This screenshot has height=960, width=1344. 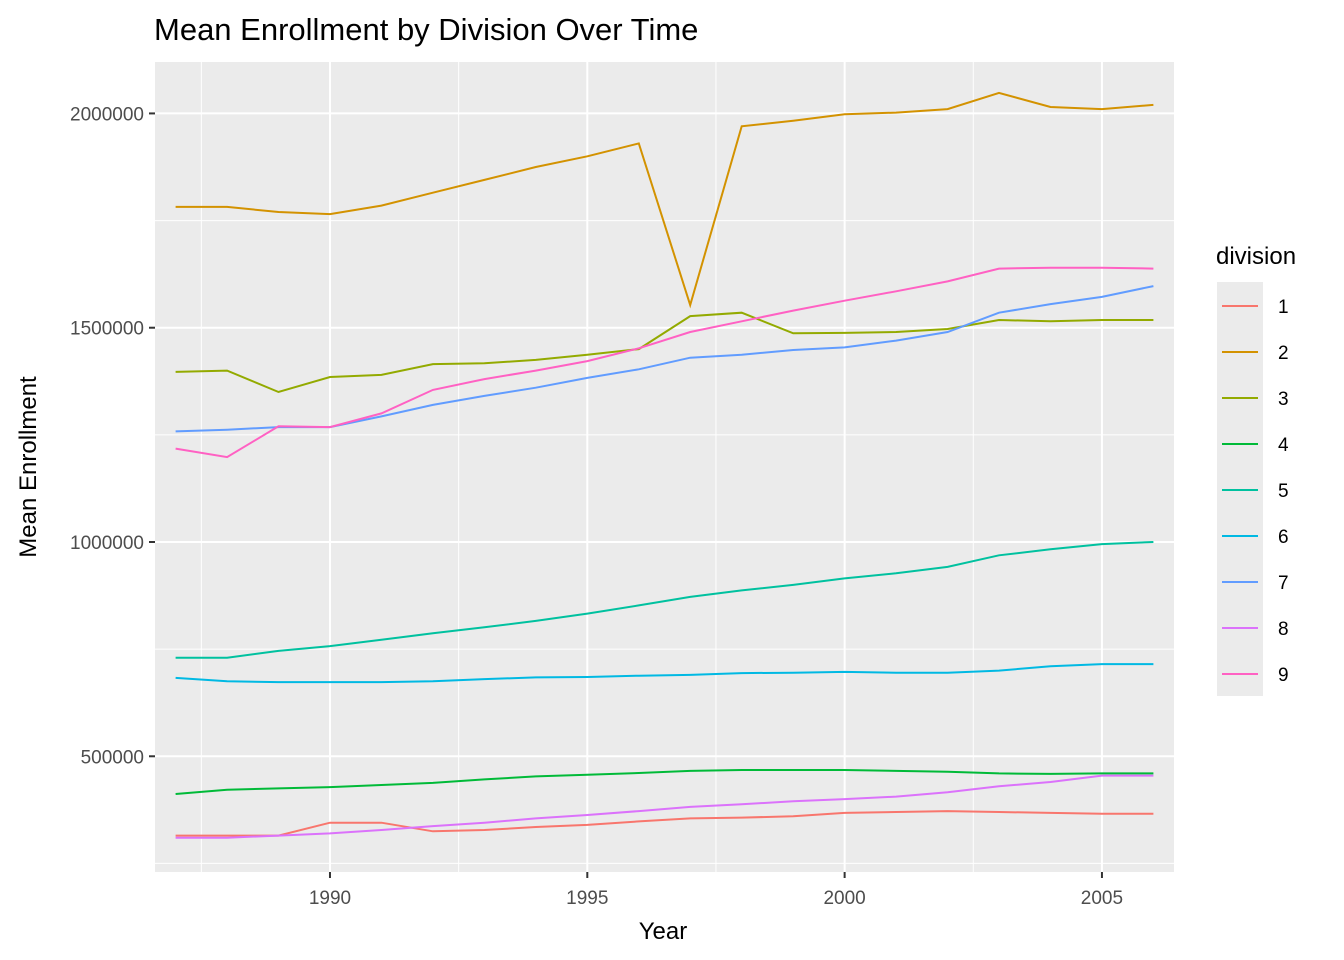 What do you see at coordinates (1283, 399) in the screenshot?
I see `legend-label-3: 3` at bounding box center [1283, 399].